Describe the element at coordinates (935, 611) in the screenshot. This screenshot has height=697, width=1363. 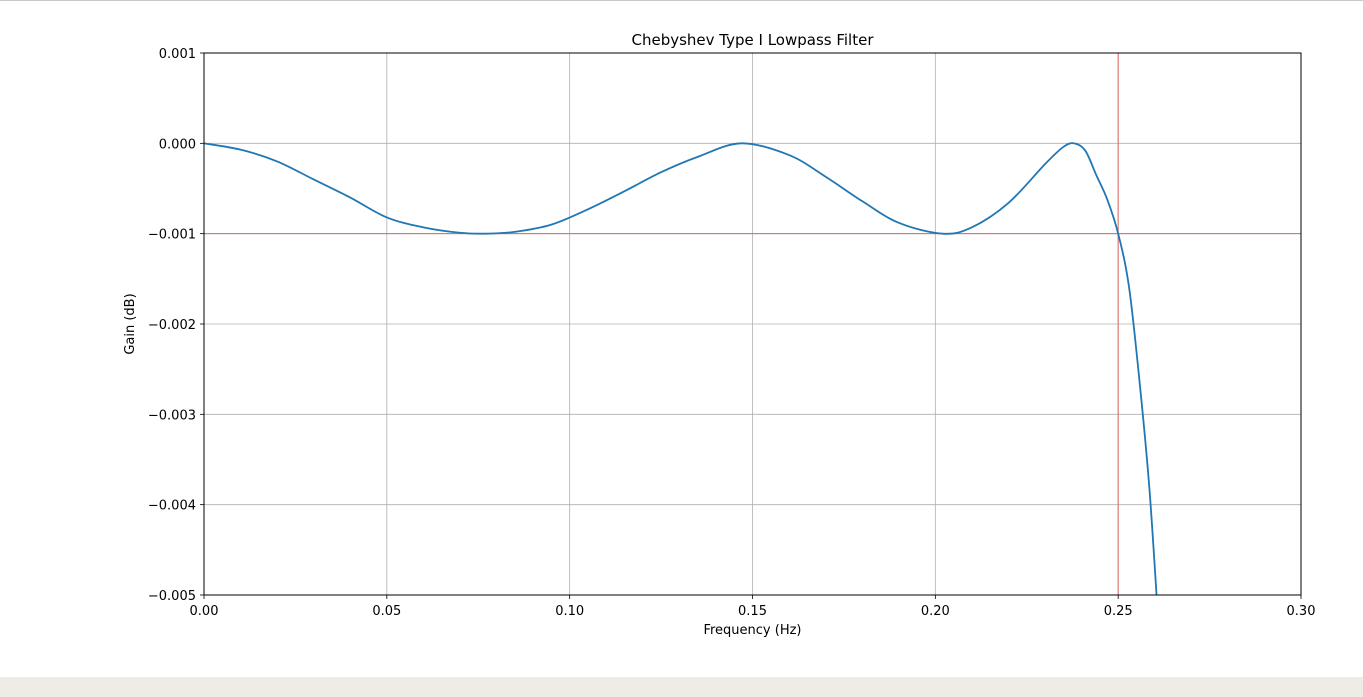
I see `x-tick-label: 0.20` at that location.